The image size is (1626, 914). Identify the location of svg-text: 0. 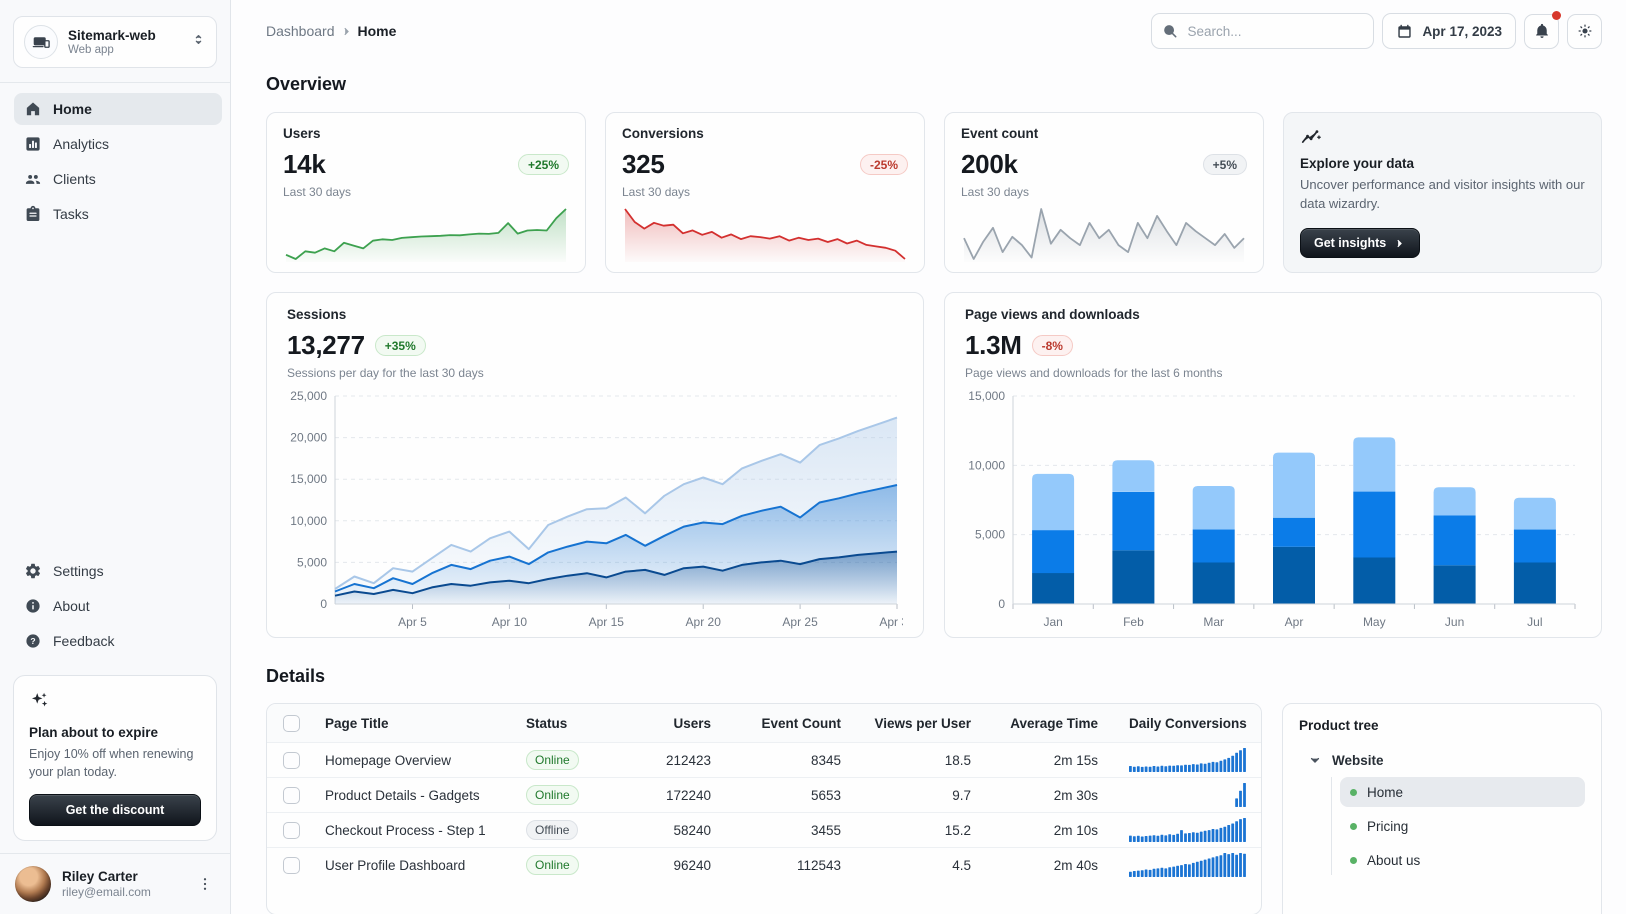
(1001, 604).